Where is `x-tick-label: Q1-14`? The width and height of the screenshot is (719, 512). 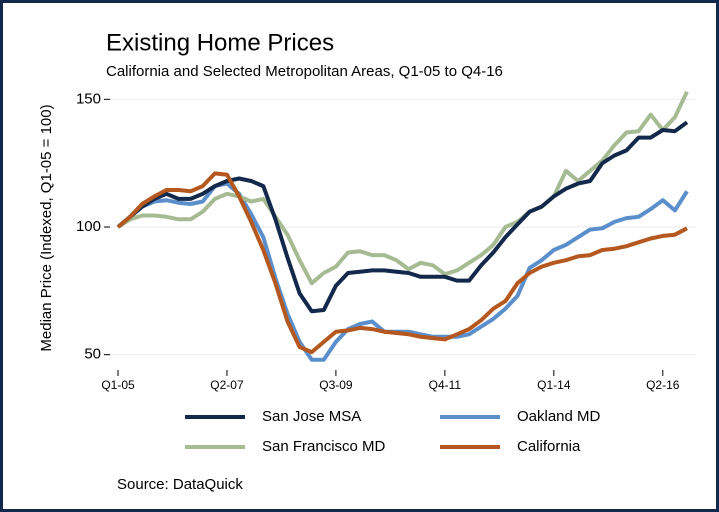 x-tick-label: Q1-14 is located at coordinates (554, 385).